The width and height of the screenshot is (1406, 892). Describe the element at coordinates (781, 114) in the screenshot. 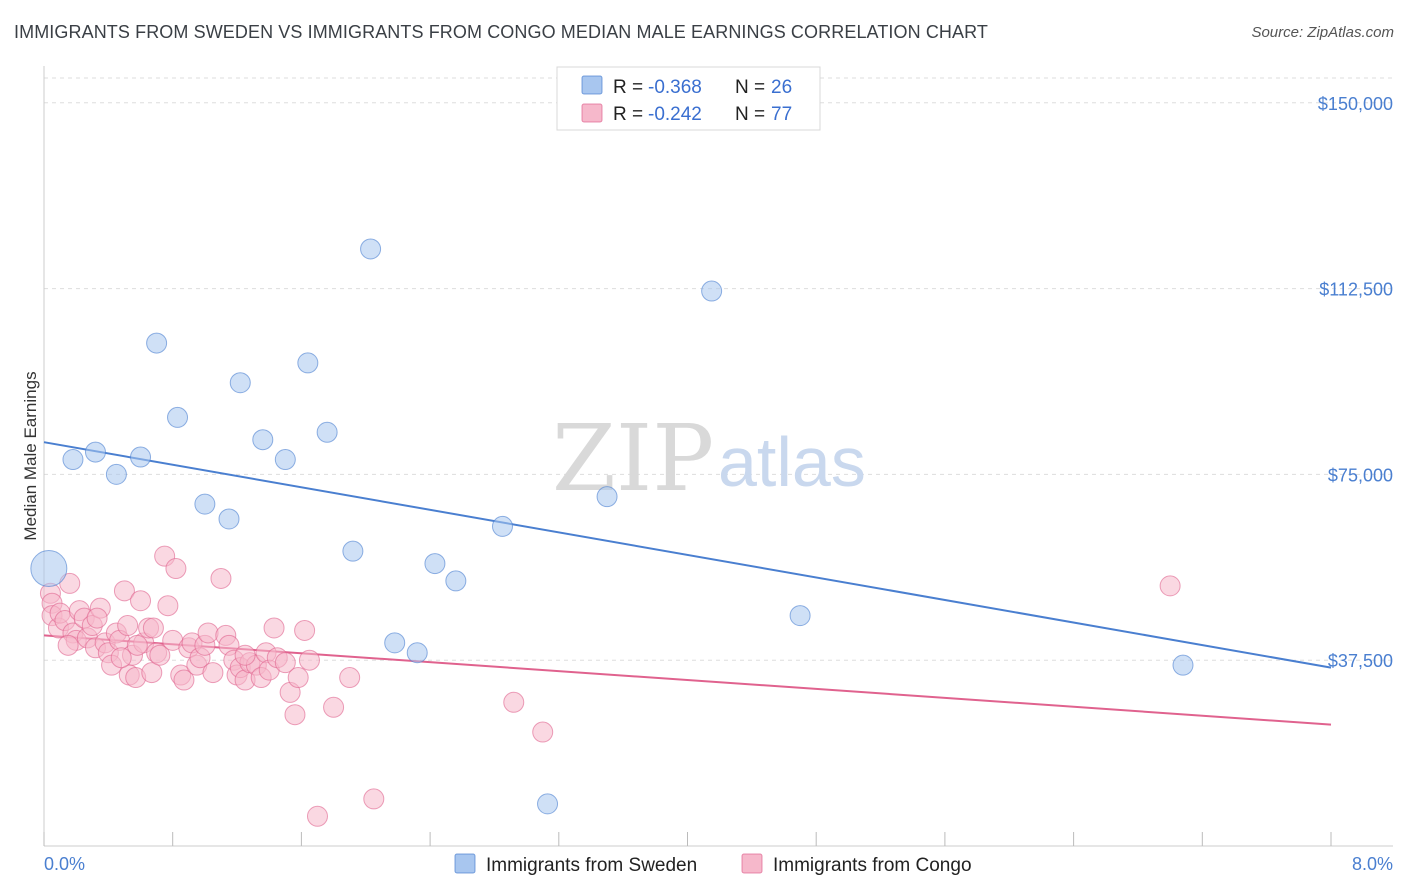

I see `legend-n-value-congo: 77` at that location.